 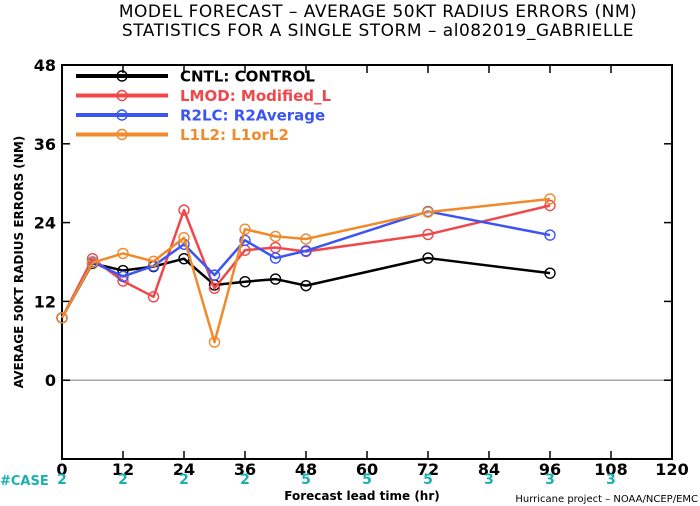 What do you see at coordinates (45, 65) in the screenshot?
I see `y-tick-label: 48` at bounding box center [45, 65].